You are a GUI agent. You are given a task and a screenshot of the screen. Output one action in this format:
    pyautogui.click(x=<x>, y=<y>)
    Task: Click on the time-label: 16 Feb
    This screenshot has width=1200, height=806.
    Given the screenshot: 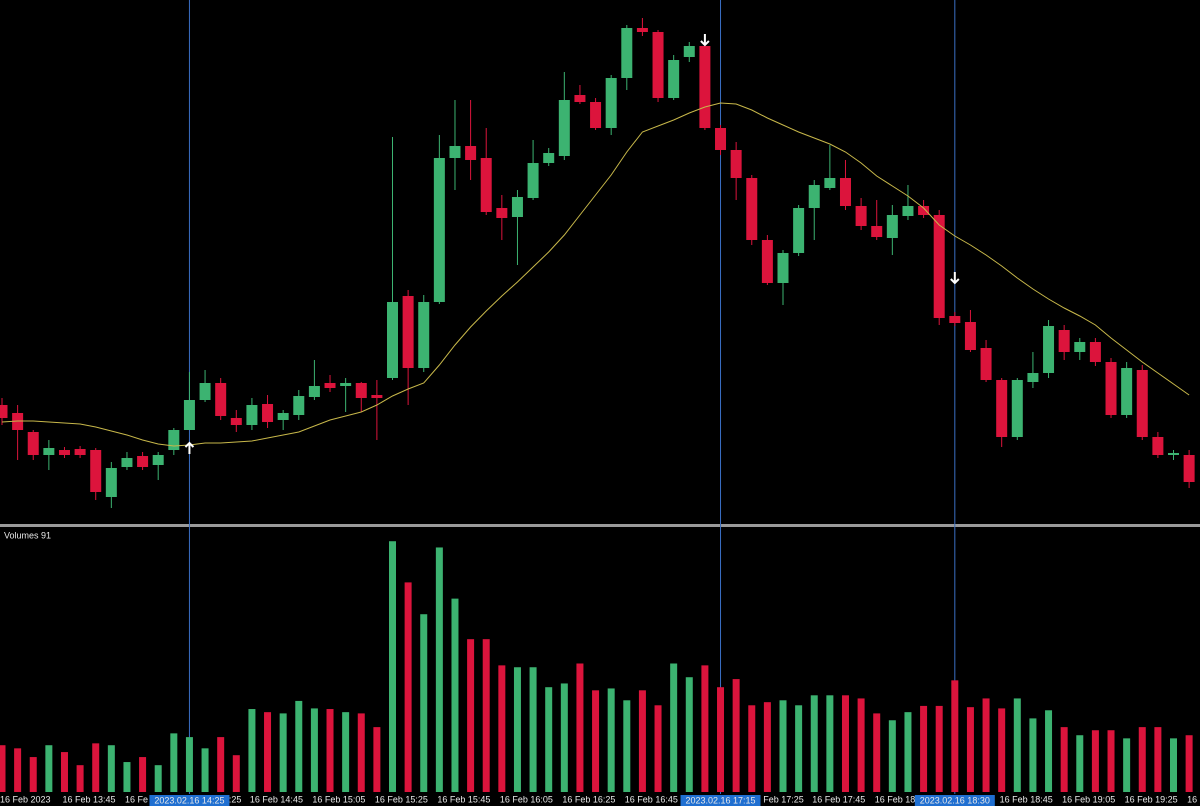 What is the action you would take?
    pyautogui.click(x=1193, y=799)
    